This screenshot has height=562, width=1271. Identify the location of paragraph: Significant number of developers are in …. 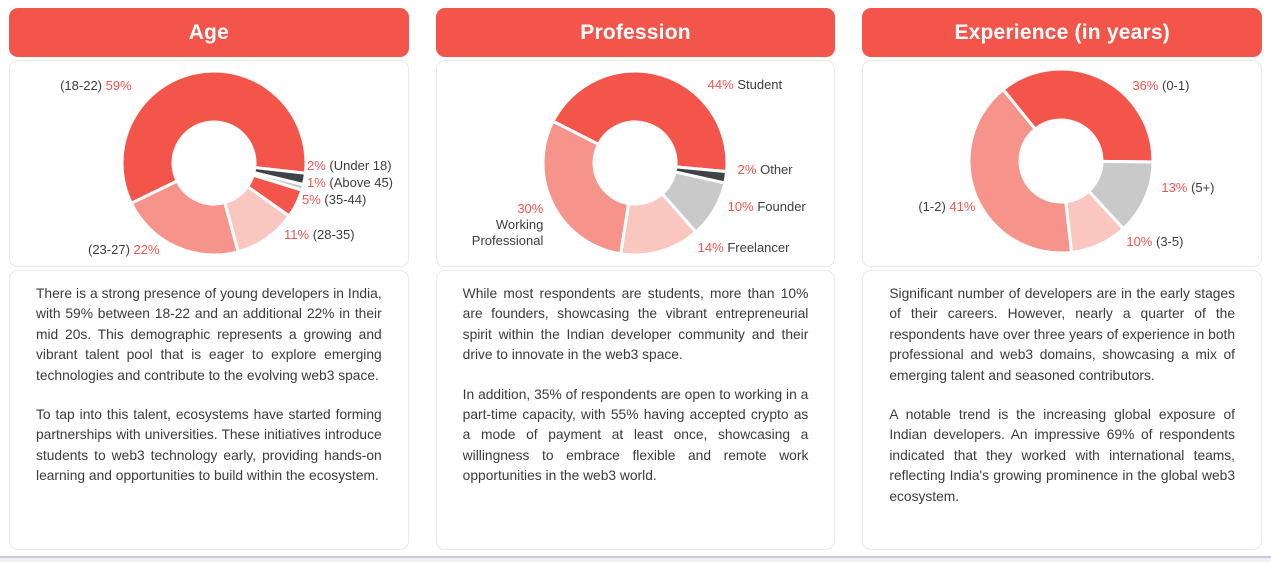
(1062, 334).